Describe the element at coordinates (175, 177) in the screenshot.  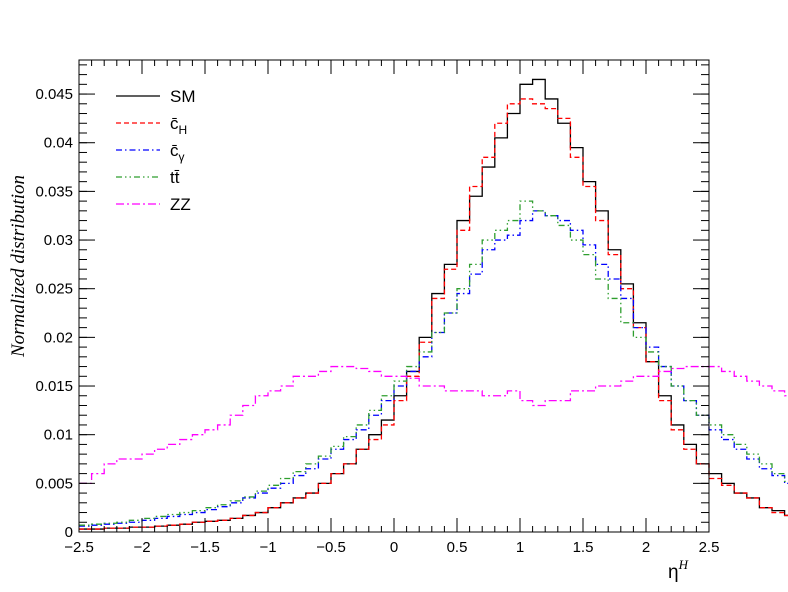
I see `legend-label: tt̄` at that location.